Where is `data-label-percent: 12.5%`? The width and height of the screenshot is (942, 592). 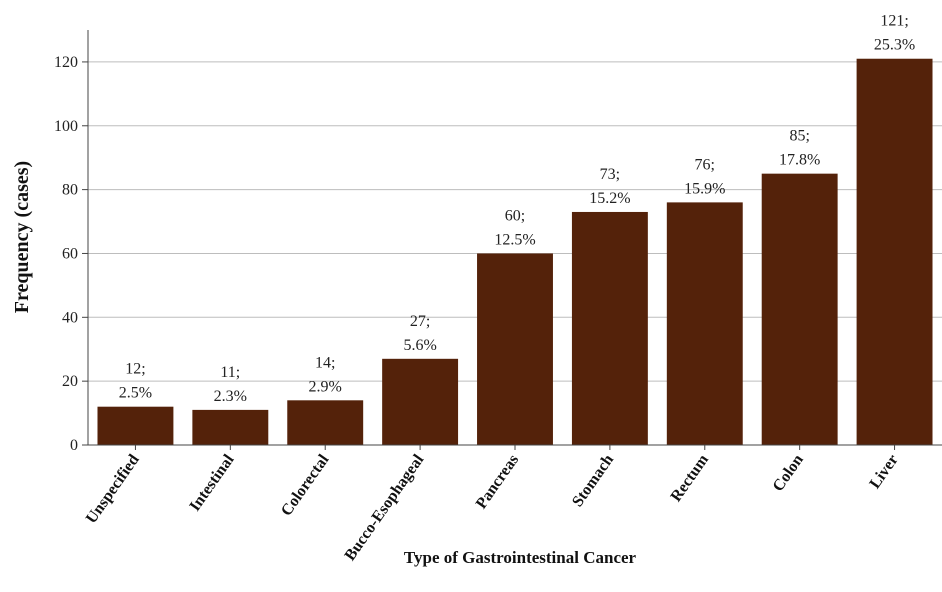
data-label-percent: 12.5% is located at coordinates (514, 239).